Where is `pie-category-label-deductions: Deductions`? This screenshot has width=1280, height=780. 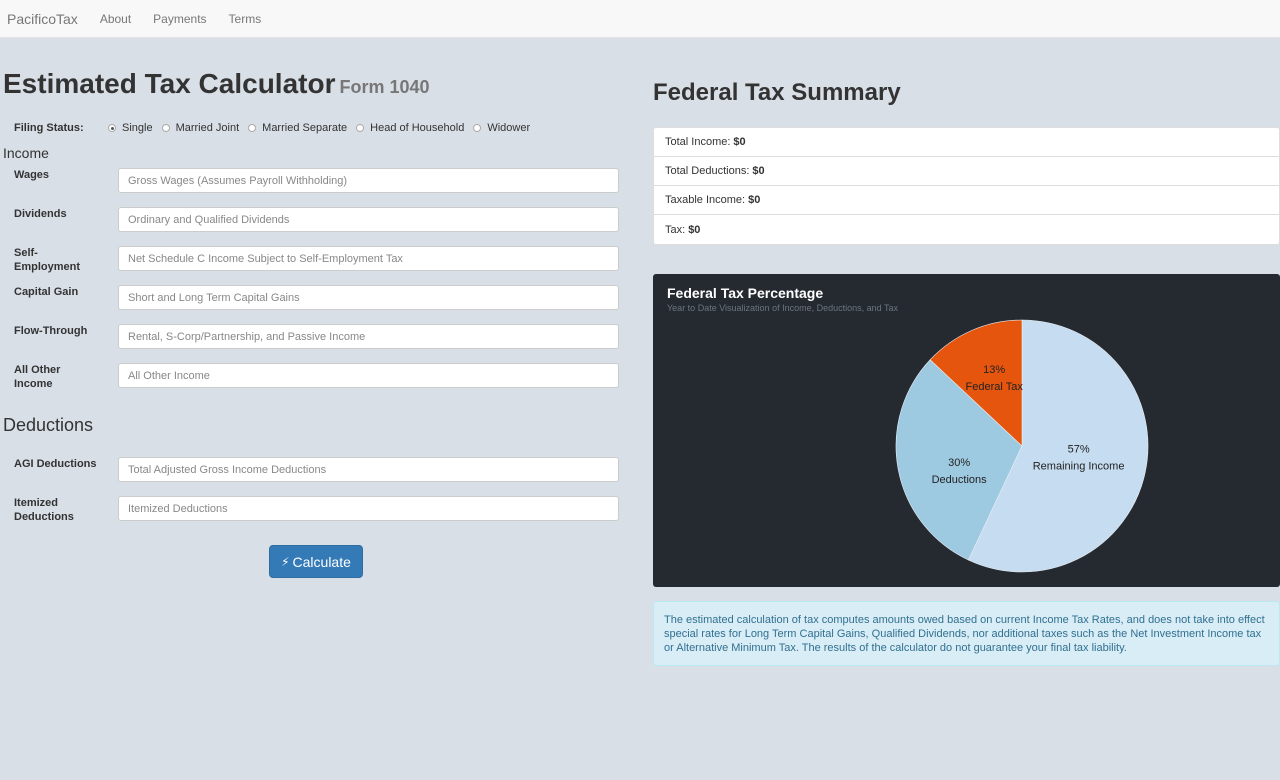
pie-category-label-deductions: Deductions is located at coordinates (960, 480).